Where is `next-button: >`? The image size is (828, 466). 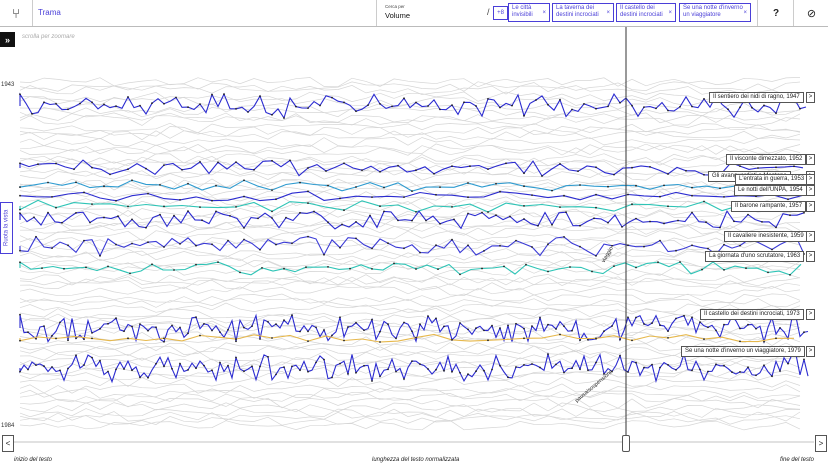
next-button: > is located at coordinates (821, 443).